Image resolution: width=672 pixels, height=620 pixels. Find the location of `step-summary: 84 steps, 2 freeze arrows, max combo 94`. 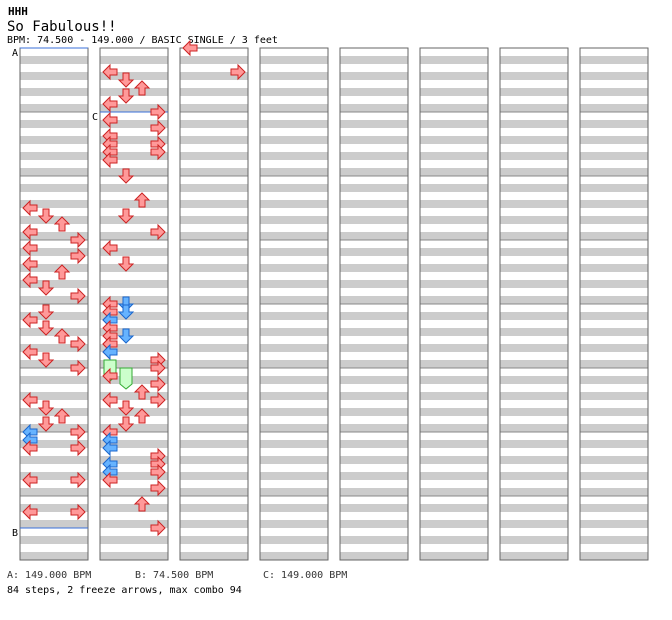

step-summary: 84 steps, 2 freeze arrows, max combo 94 is located at coordinates (124, 590).